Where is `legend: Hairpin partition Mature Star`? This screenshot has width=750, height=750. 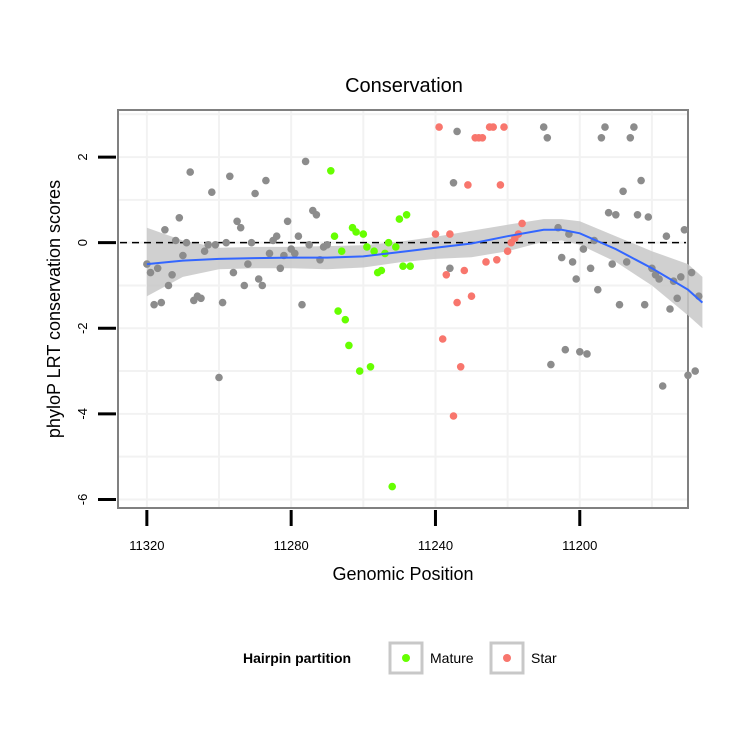 legend: Hairpin partition Mature Star is located at coordinates (400, 658).